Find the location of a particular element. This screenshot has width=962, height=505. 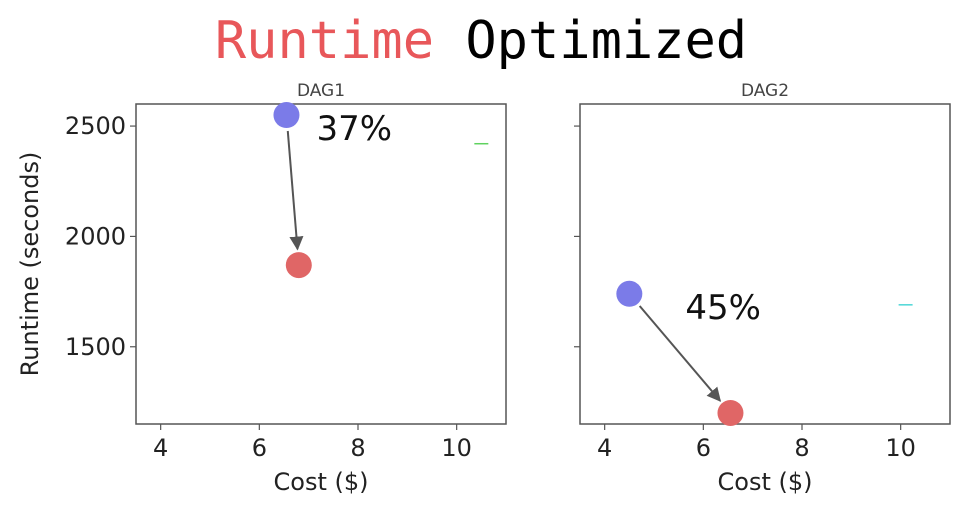

figure-title: Runtime Optimized is located at coordinates (481, 41).